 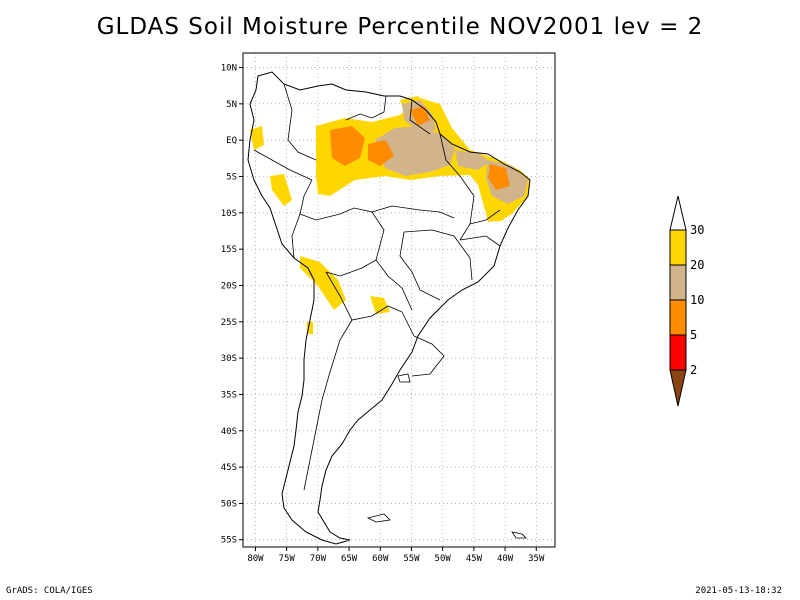 I want to click on lon-tick-label: 45W, so click(x=474, y=559).